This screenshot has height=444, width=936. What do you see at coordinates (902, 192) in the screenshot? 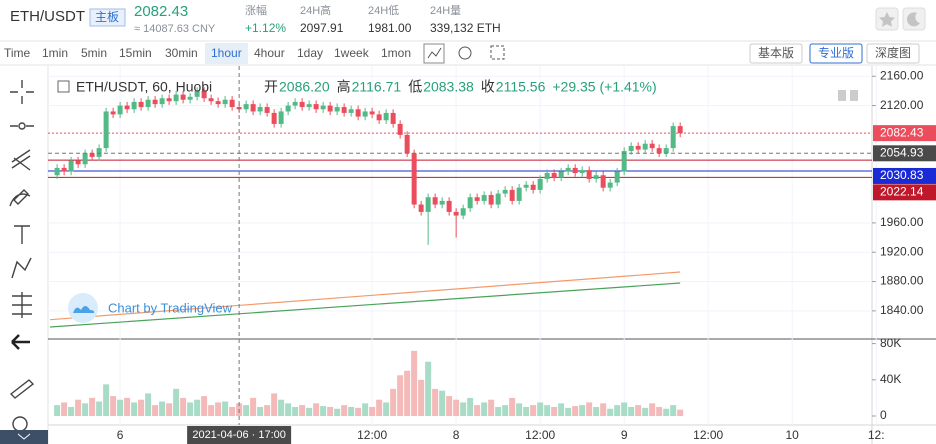
I see `price-tag-label: 2022.14` at bounding box center [902, 192].